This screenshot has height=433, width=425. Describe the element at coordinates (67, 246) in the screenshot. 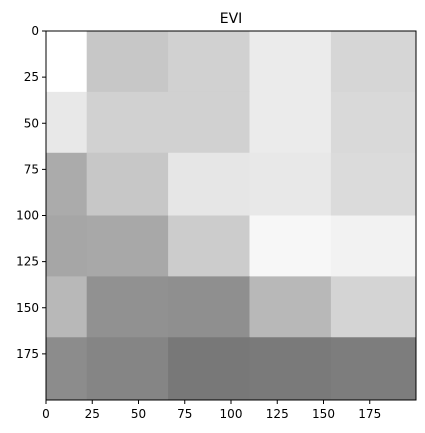

I see `heatmap-cell-r3-c0` at that location.